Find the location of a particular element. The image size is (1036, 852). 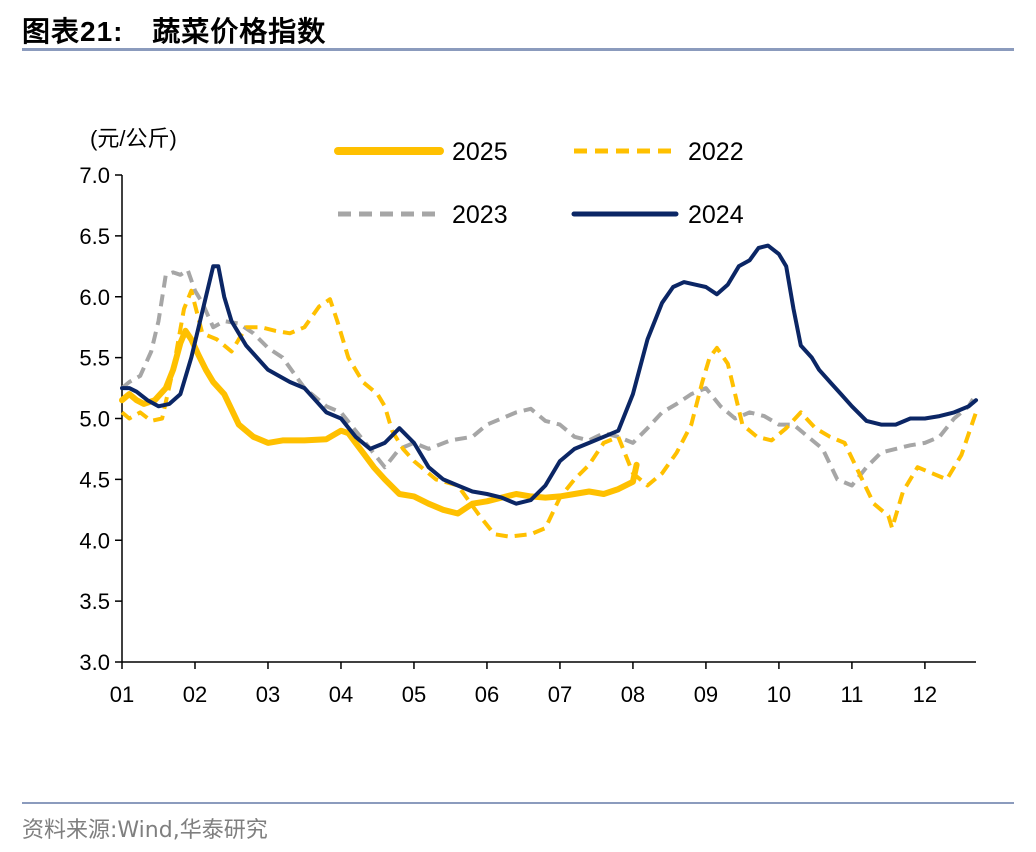

source-note: 资料来源:Wind,华泰研究 is located at coordinates (145, 830).